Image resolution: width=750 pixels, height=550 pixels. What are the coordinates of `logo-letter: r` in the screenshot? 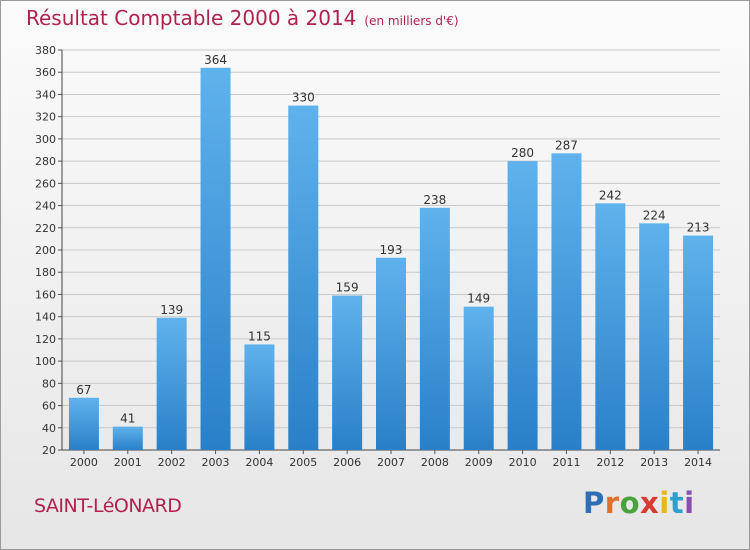 It's located at (612, 503).